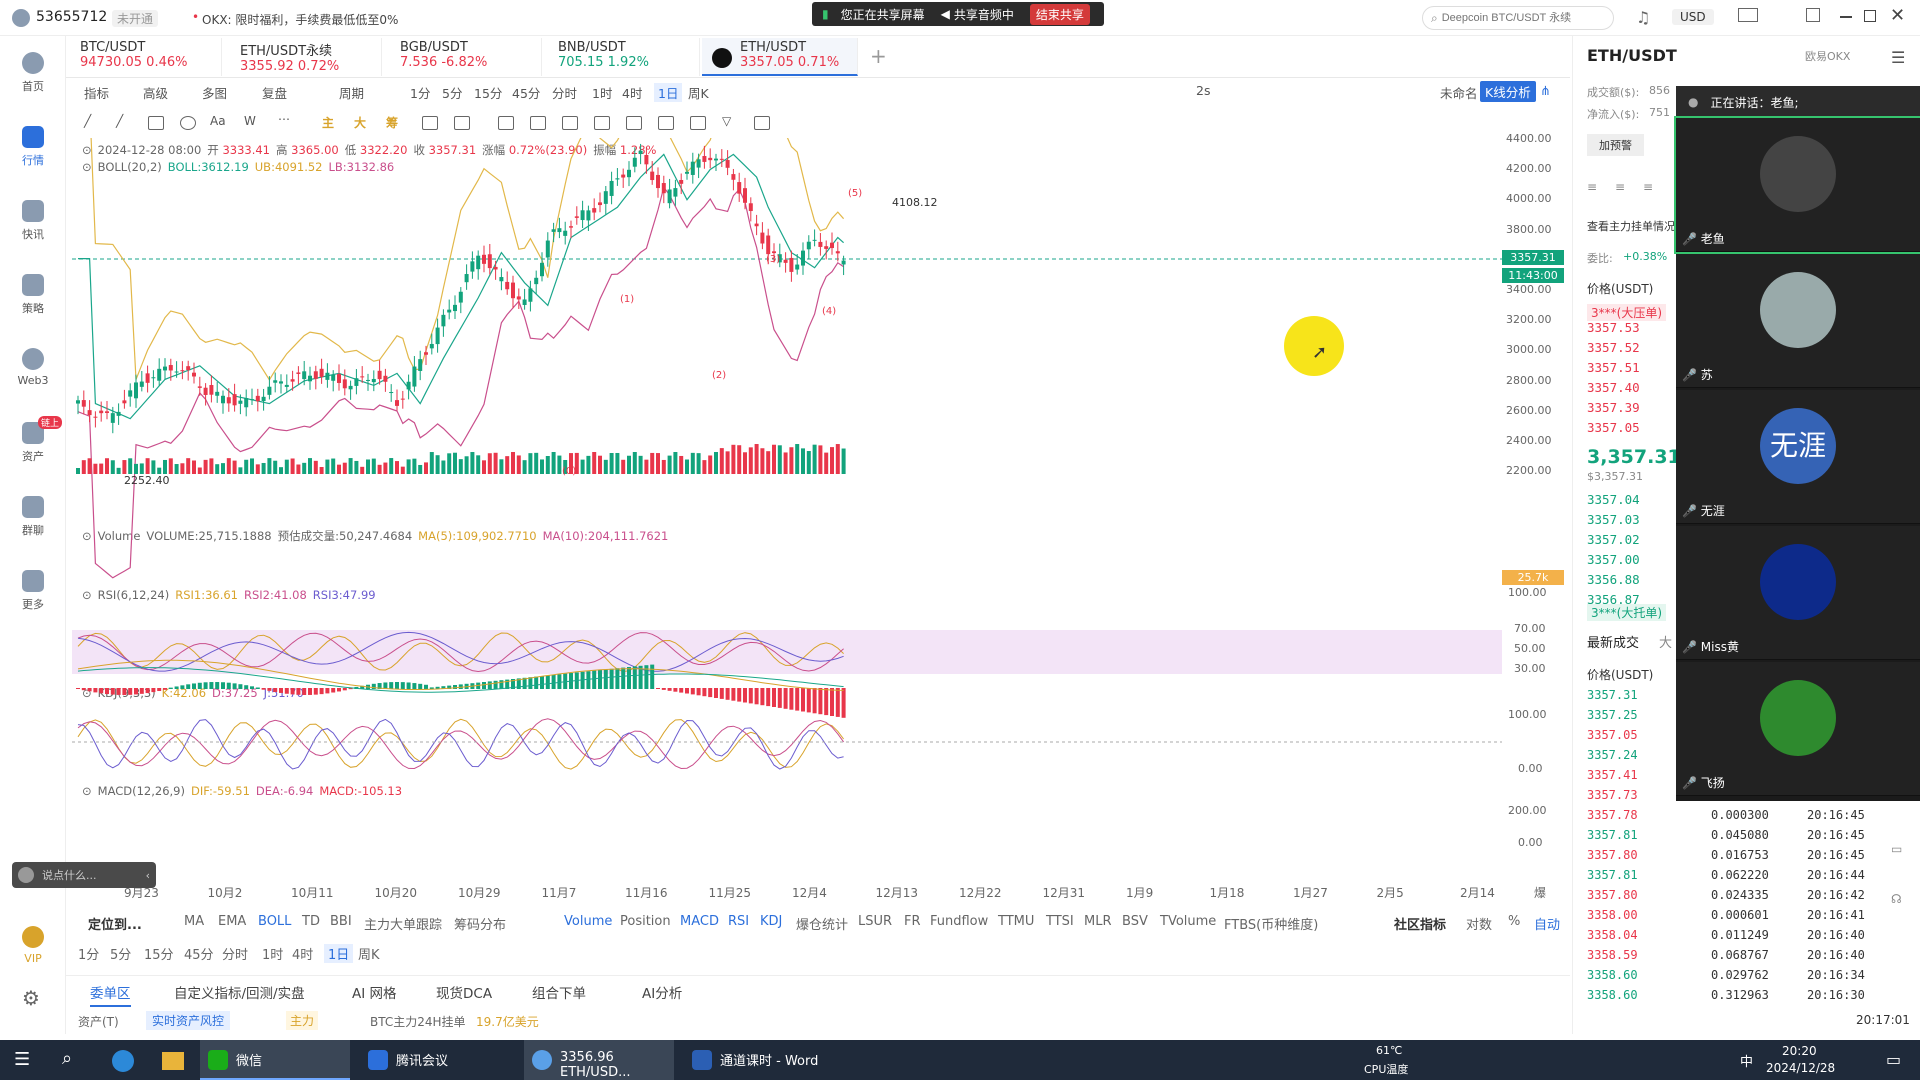 This screenshot has width=1920, height=1080. Describe the element at coordinates (1894, 1059) in the screenshot. I see `notification-icon: ▭` at that location.